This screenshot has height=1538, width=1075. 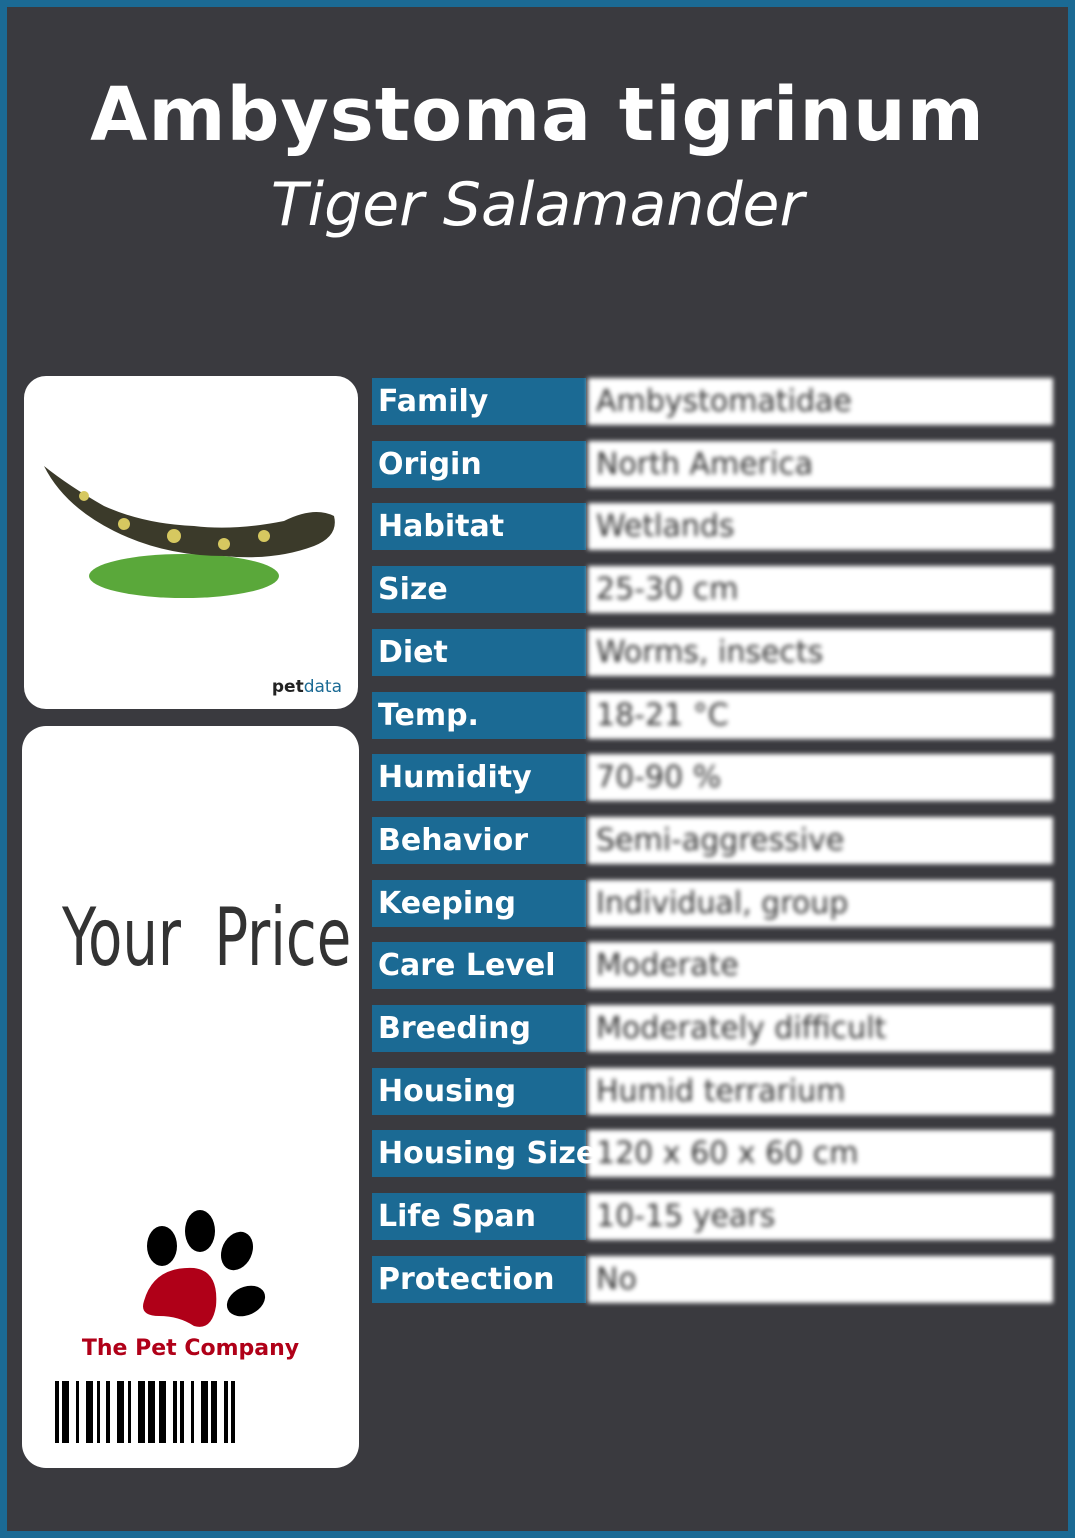 What do you see at coordinates (479, 1279) in the screenshot?
I see `attribute-label: Protection` at bounding box center [479, 1279].